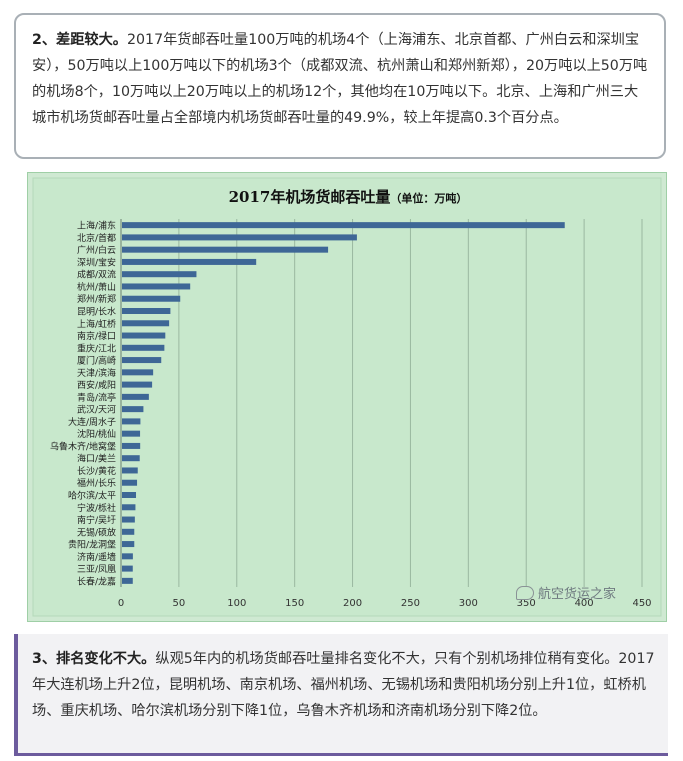 The height and width of the screenshot is (761, 683). What do you see at coordinates (96, 557) in the screenshot?
I see `y-category-label: 济南/遥墙` at bounding box center [96, 557].